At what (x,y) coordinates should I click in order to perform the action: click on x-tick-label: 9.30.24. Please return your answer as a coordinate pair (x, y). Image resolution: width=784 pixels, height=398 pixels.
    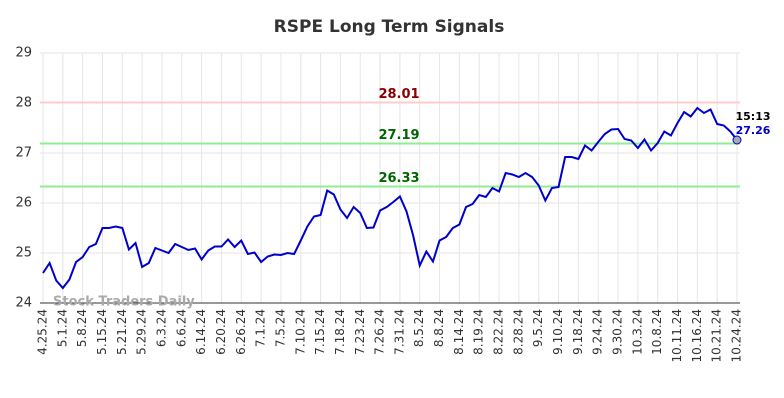
    Looking at the image, I should click on (618, 332).